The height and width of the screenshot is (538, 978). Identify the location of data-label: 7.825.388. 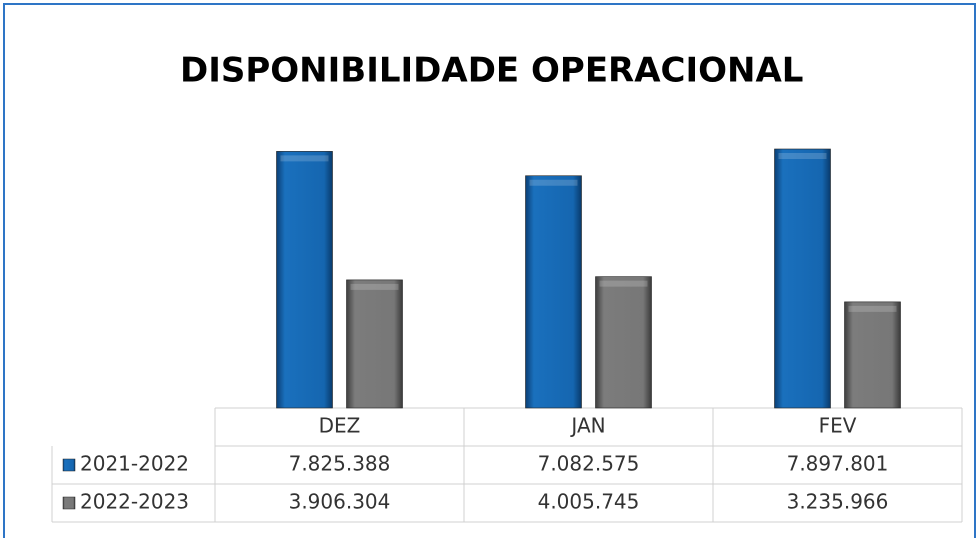
(340, 464).